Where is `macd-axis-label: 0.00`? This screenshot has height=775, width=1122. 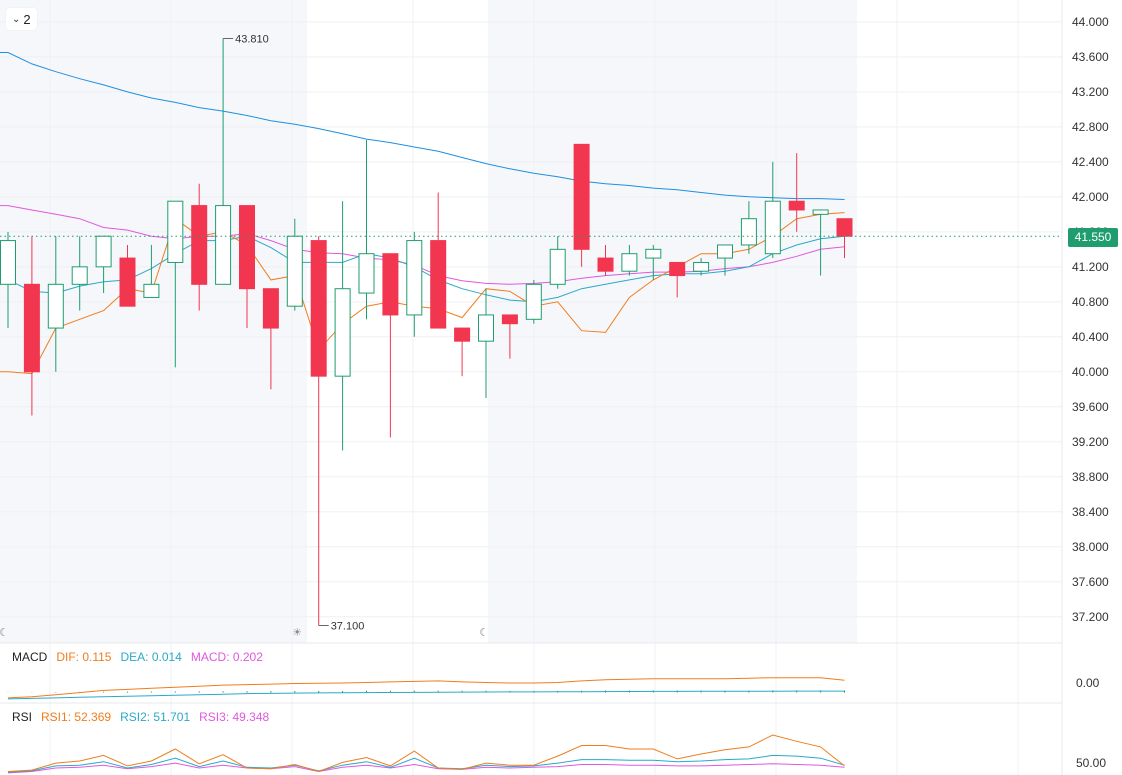 macd-axis-label: 0.00 is located at coordinates (1088, 683).